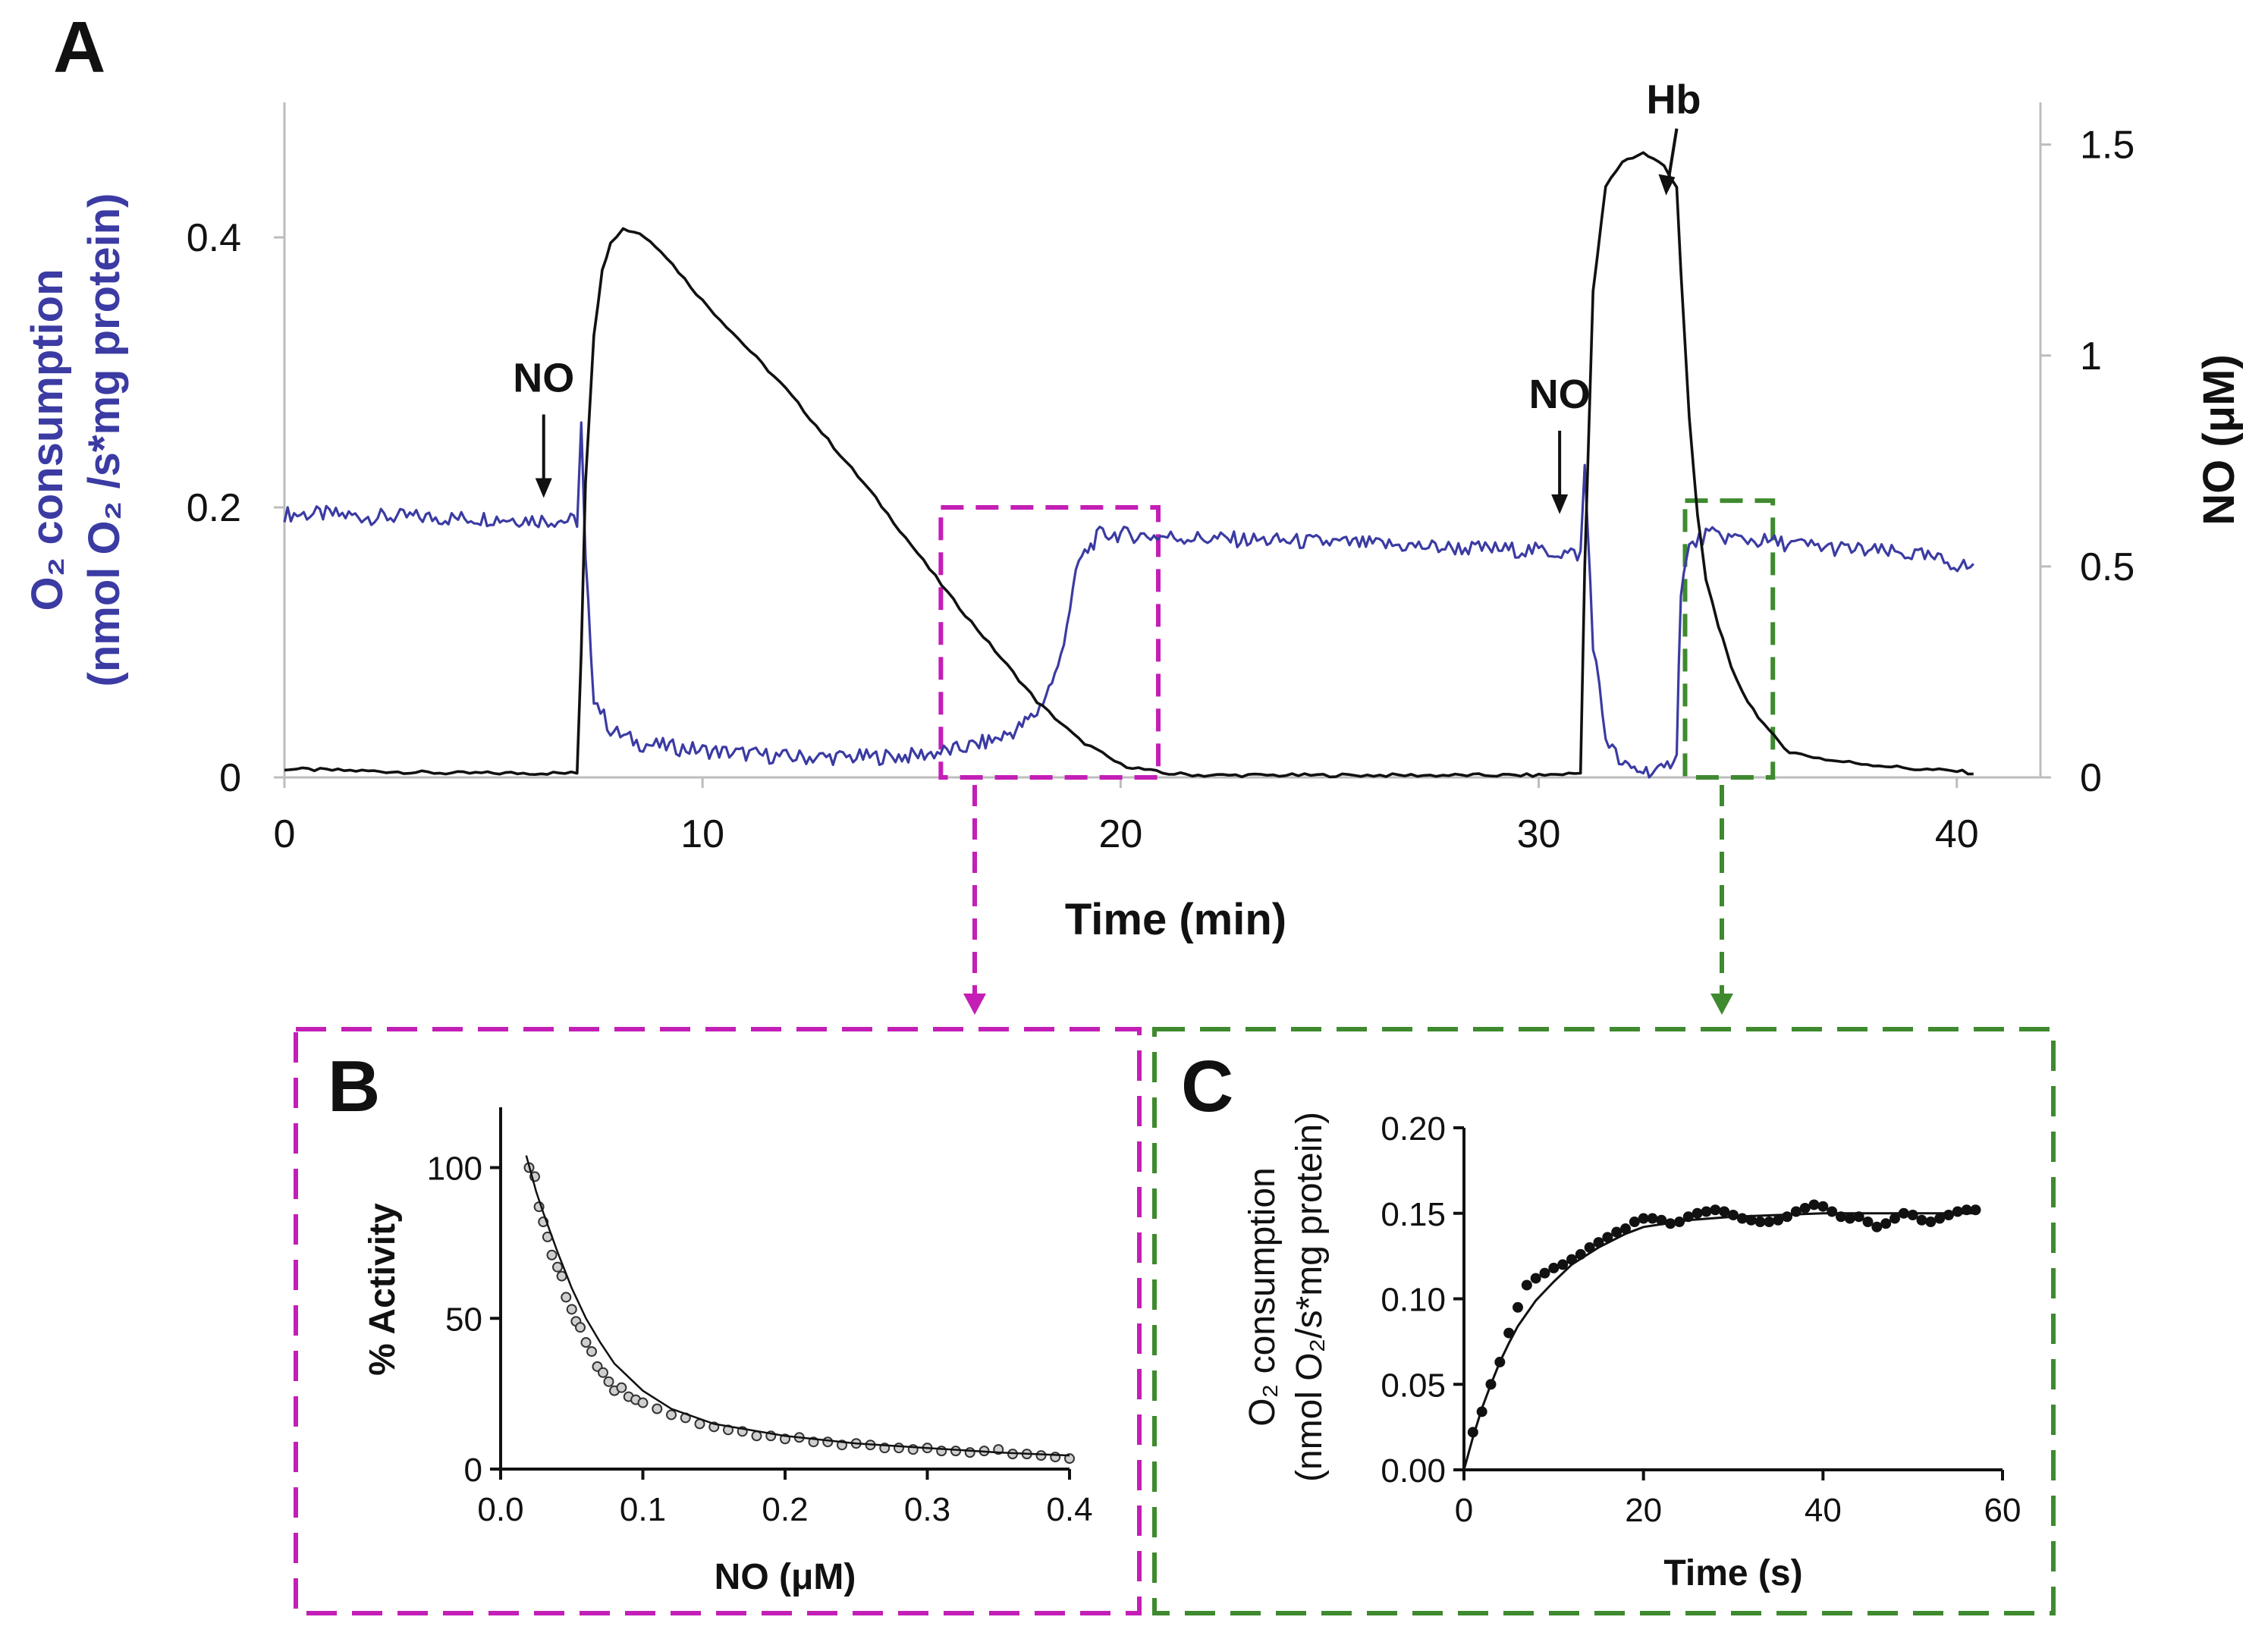 The image size is (2268, 1642). Describe the element at coordinates (1464, 1510) in the screenshot. I see `panel-c-x-tick-label: 0` at that location.